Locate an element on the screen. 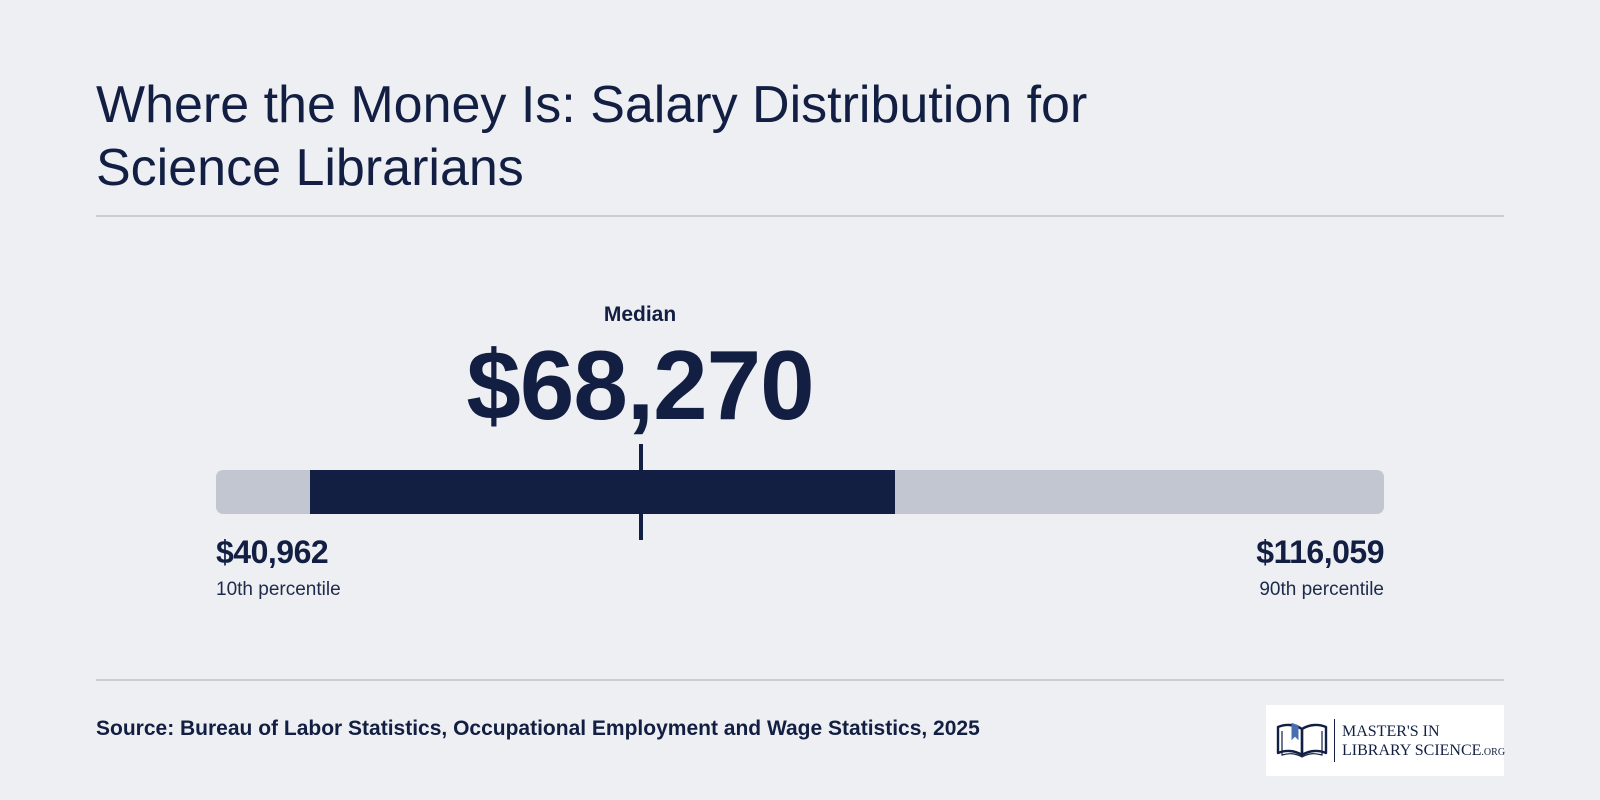  site-logo: MASTER'S IN LIBRARY SCIENCE.ORG is located at coordinates (1385, 740).